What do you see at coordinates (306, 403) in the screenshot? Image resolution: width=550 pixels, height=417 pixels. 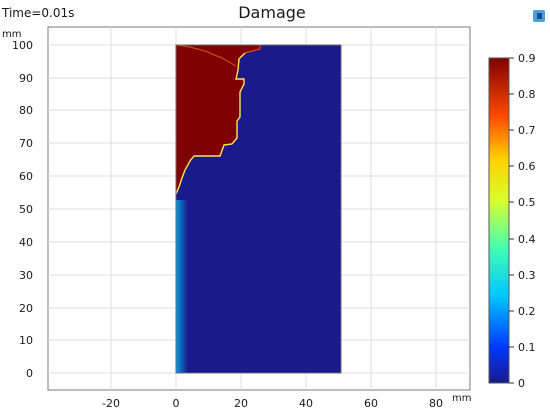 I see `x-tick-label: 40` at bounding box center [306, 403].